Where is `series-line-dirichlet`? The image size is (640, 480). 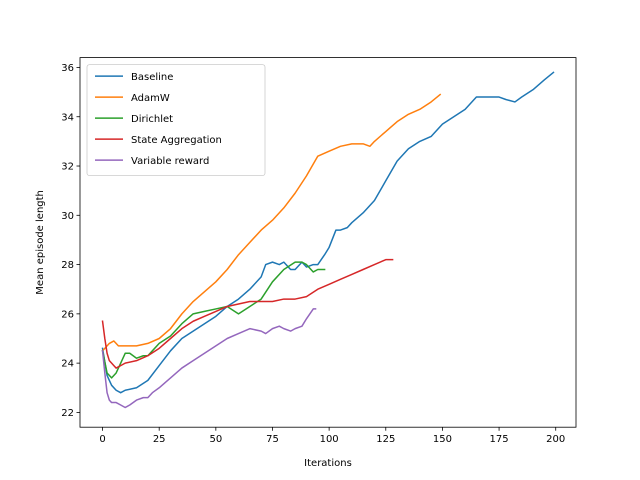
series-line-dirichlet is located at coordinates (213, 320).